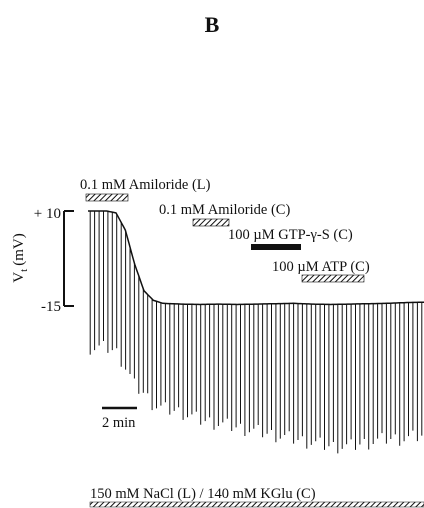  I want to click on bath-label: 150 mM NaCl (L) / 140 mM KGlu (C), so click(203, 494).